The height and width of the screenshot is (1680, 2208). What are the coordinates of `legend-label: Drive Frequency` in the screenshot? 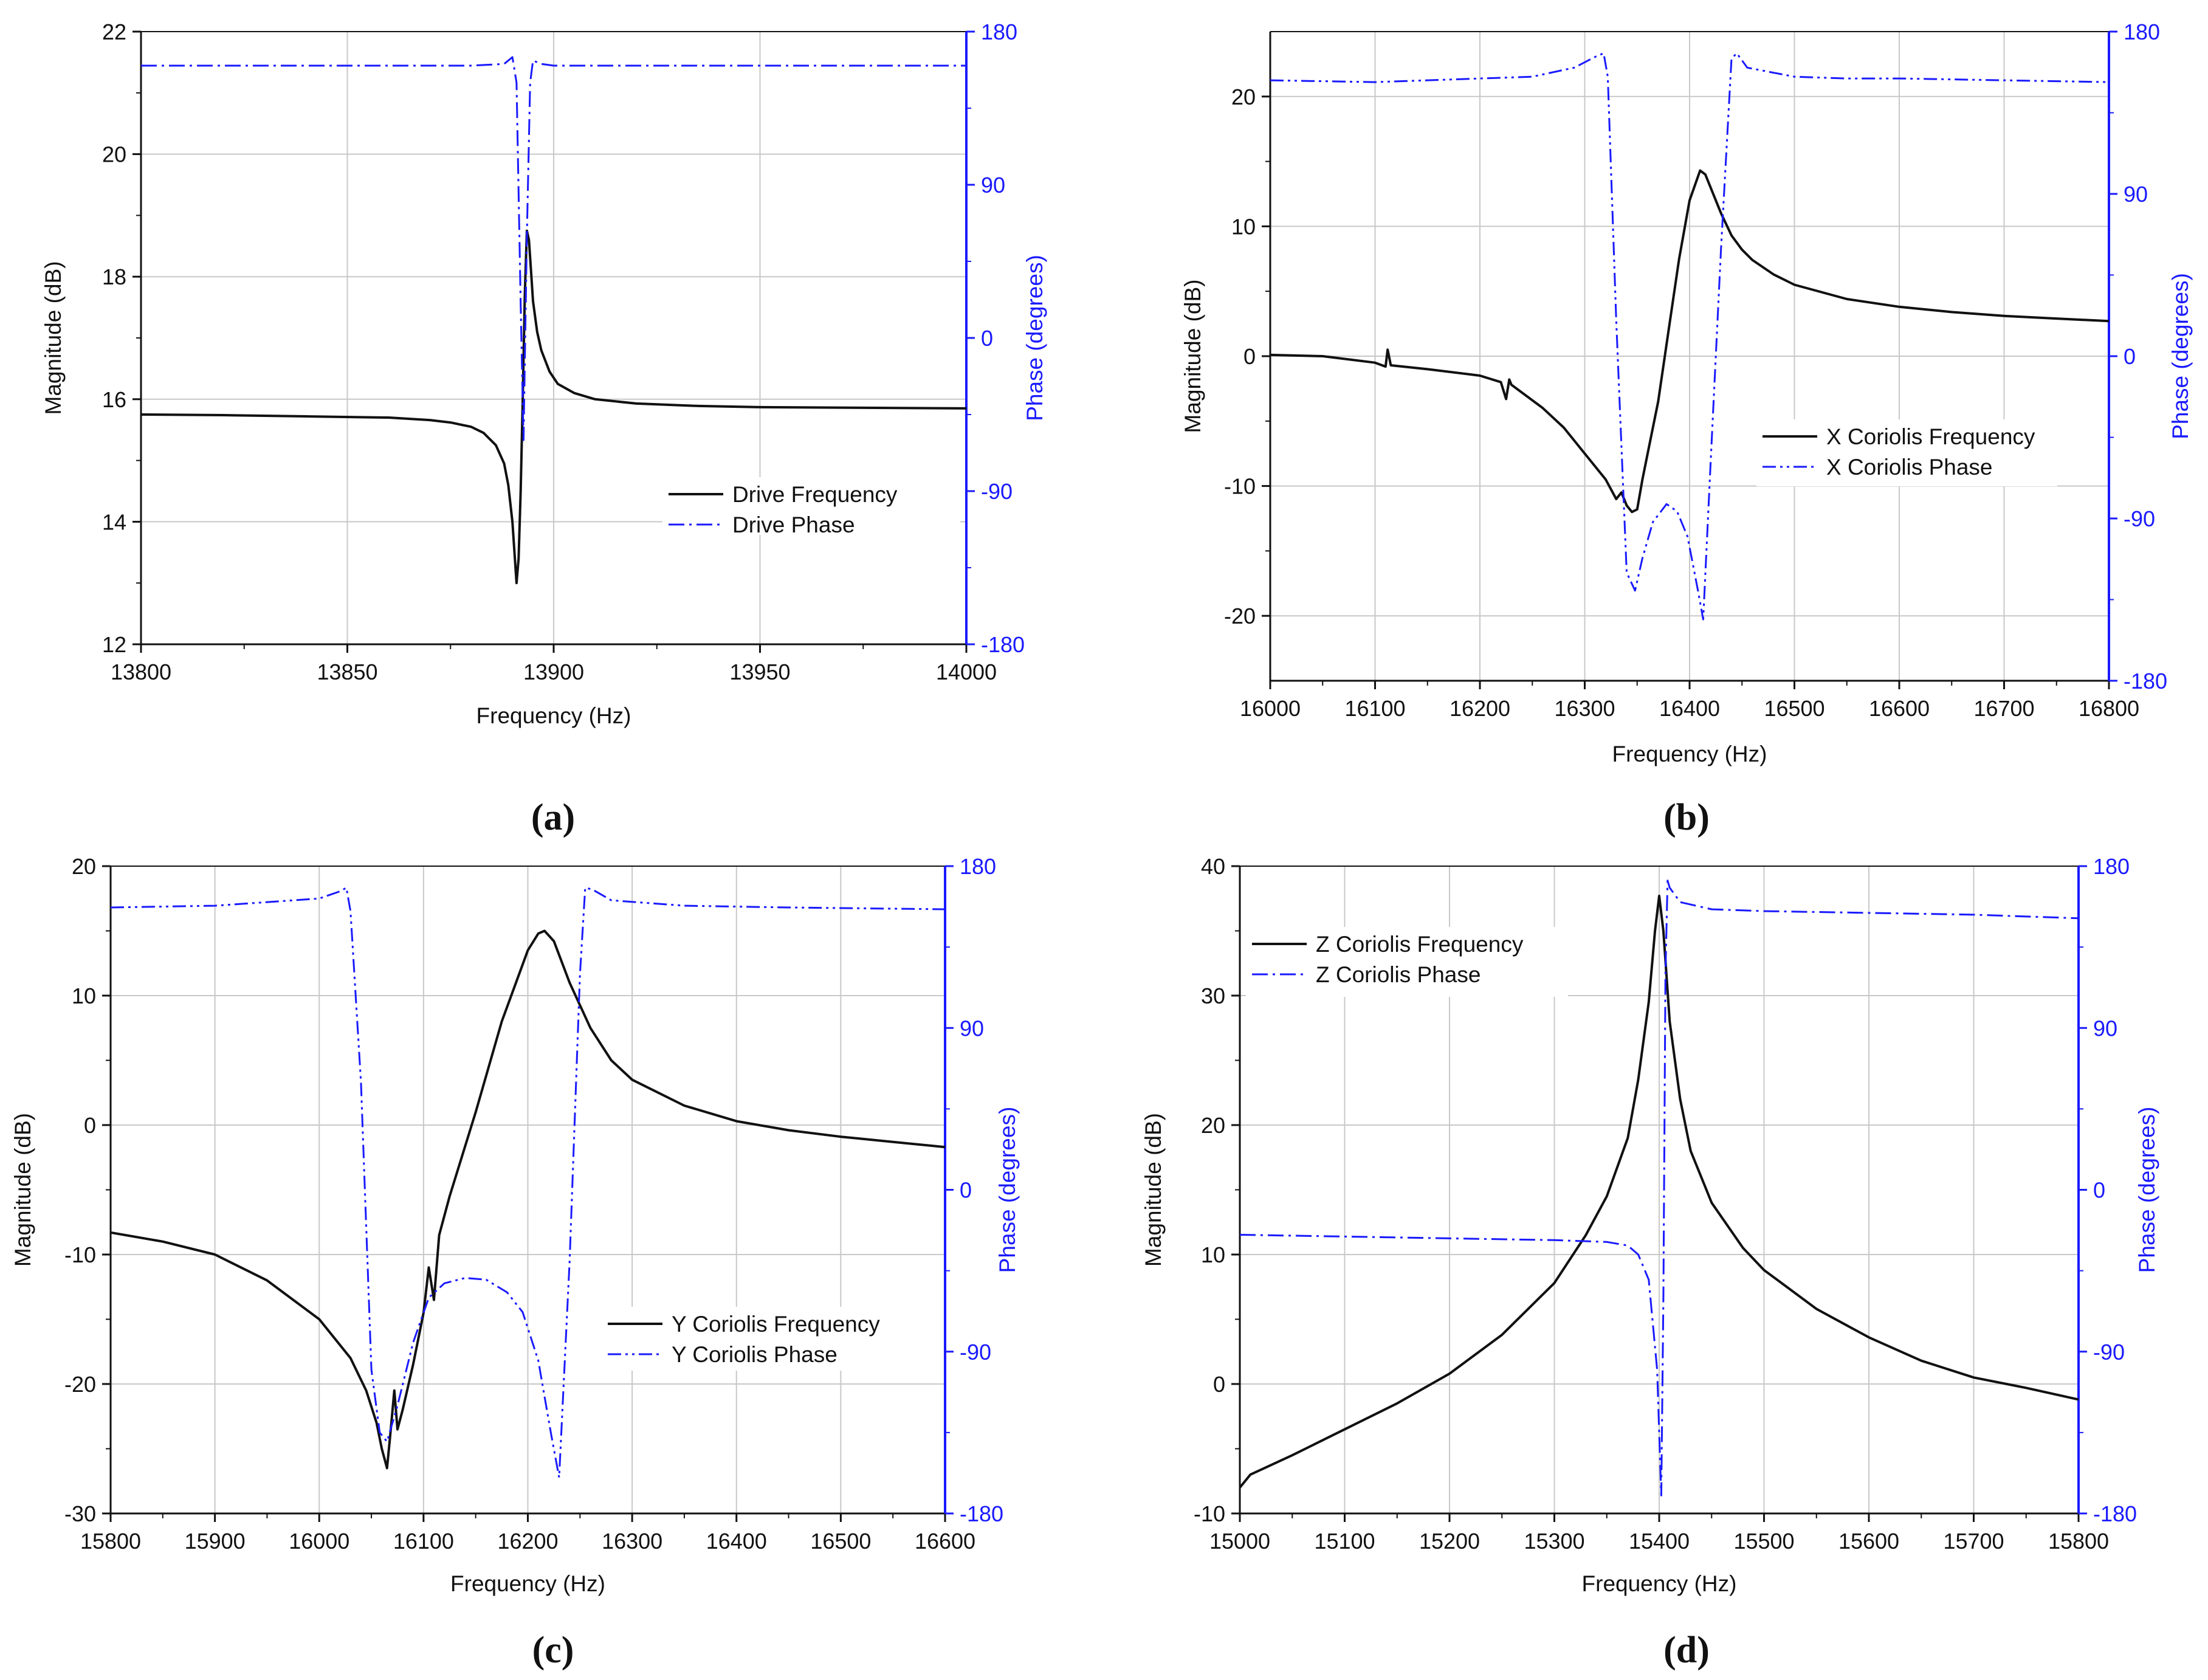 It's located at (815, 494).